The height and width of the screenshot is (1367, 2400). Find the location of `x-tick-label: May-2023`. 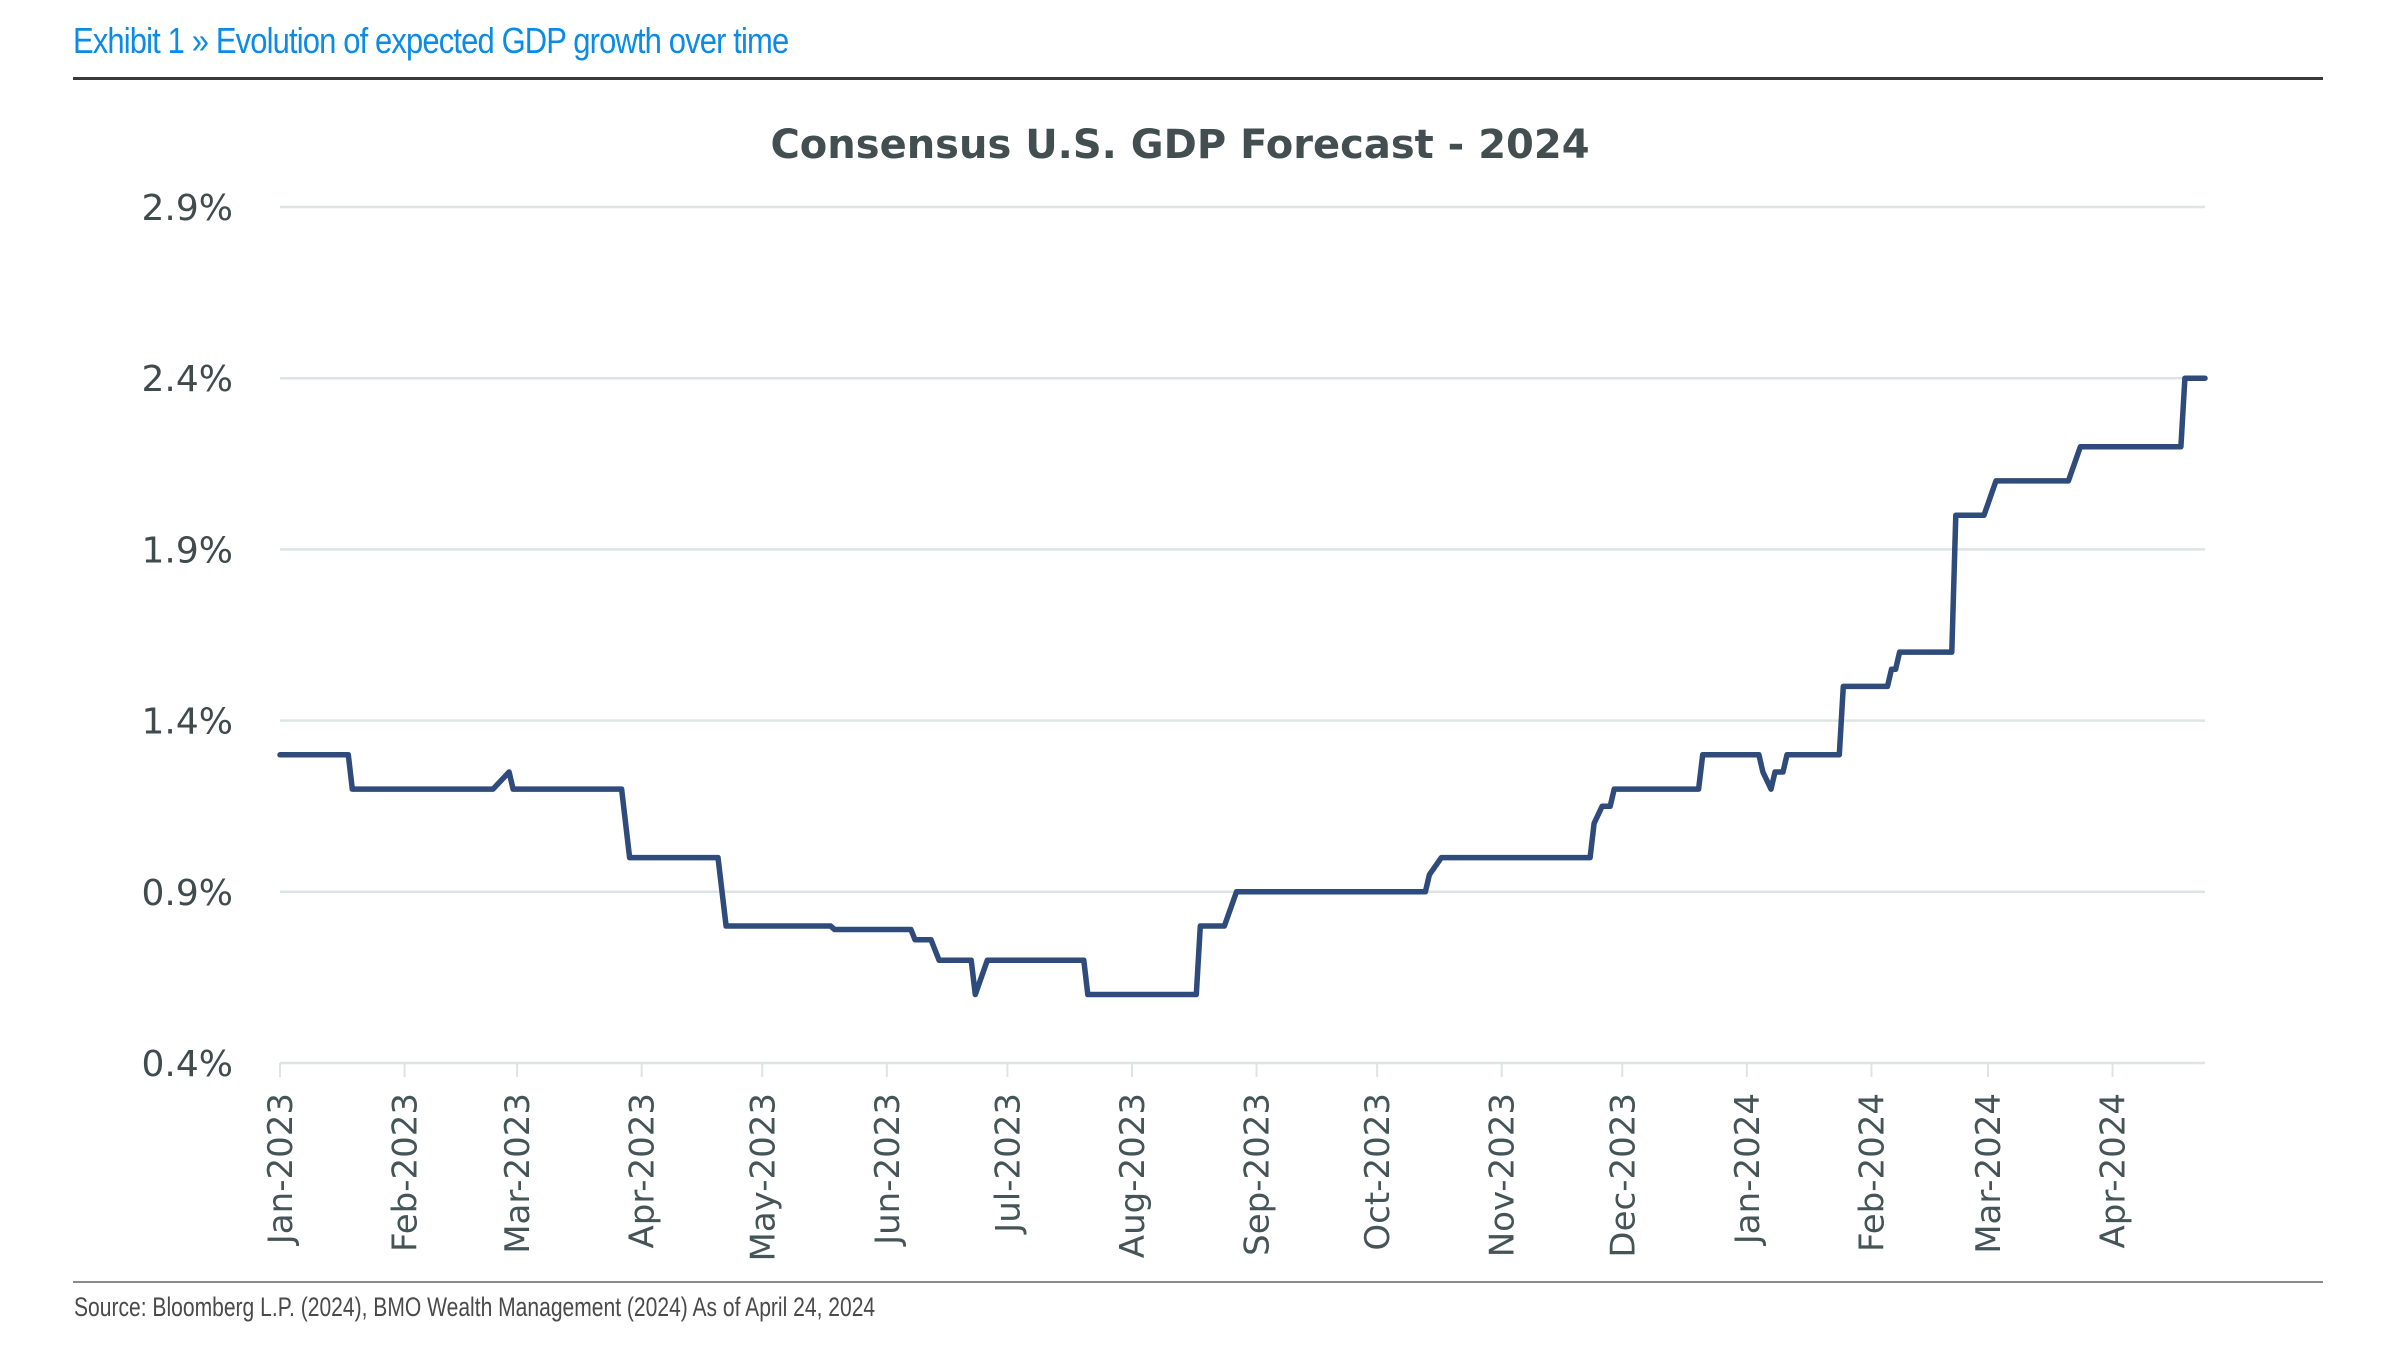

x-tick-label: May-2023 is located at coordinates (763, 1177).